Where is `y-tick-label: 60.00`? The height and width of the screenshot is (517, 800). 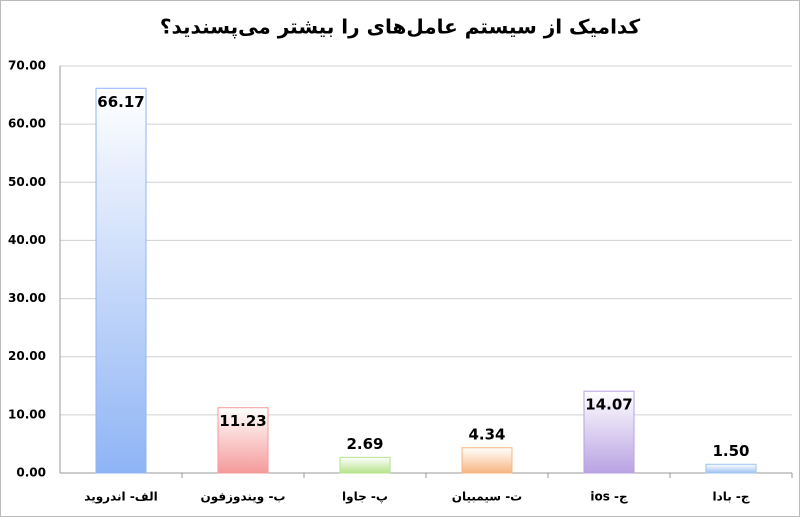
y-tick-label: 60.00 is located at coordinates (27, 124).